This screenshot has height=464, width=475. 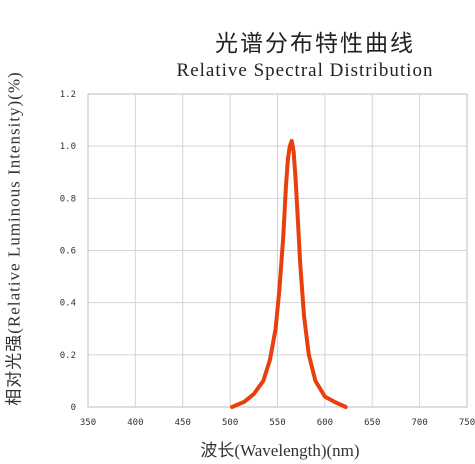 I want to click on y-tick-label: 0.2, so click(x=68, y=356).